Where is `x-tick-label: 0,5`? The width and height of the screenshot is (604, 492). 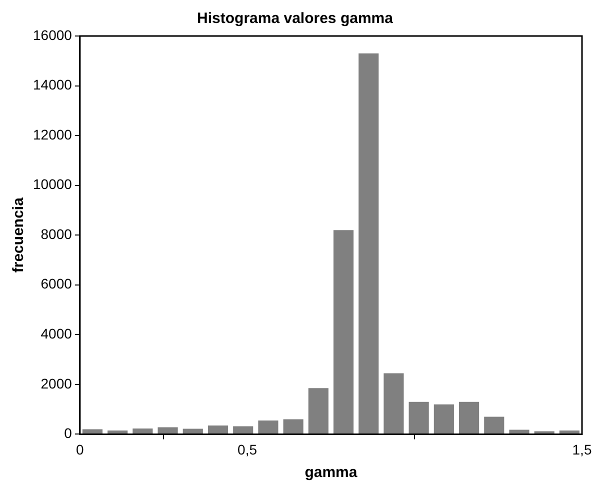 x-tick-label: 0,5 is located at coordinates (248, 449).